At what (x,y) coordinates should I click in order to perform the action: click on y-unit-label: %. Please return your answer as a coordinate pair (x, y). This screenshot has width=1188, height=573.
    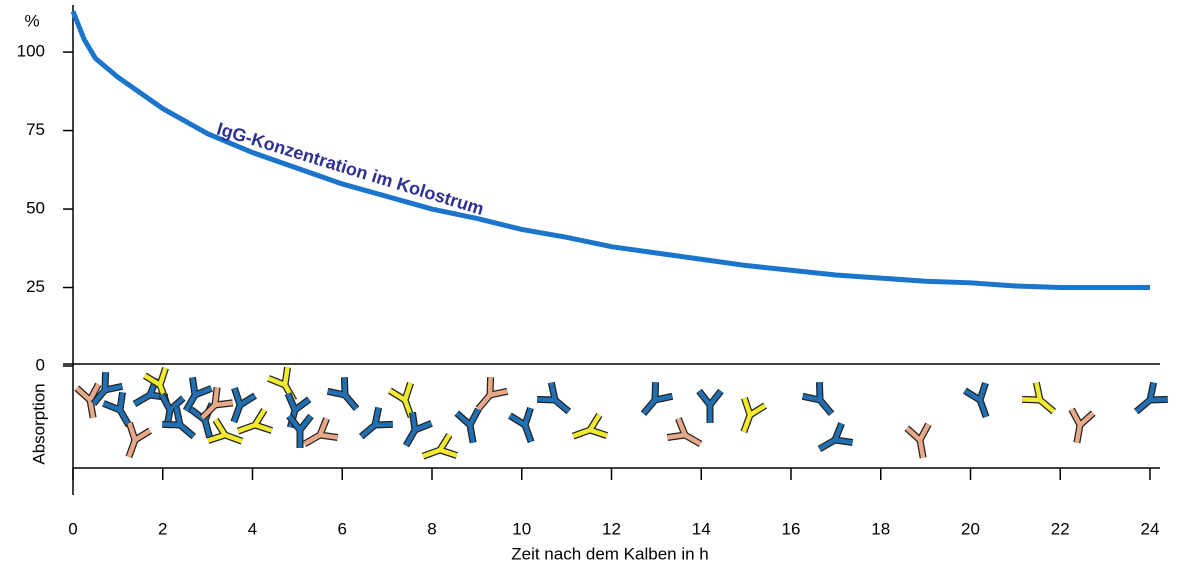
    Looking at the image, I should click on (31, 20).